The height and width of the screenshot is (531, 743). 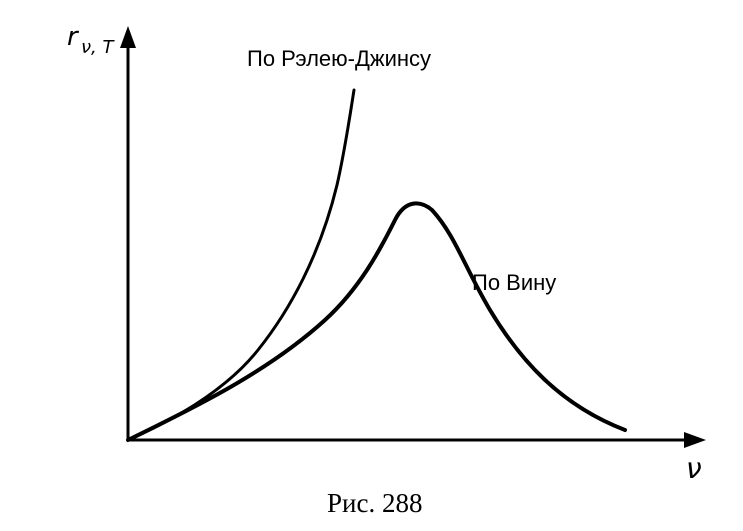 What do you see at coordinates (98, 47) in the screenshot?
I see `y-axis-subscript: ν, T` at bounding box center [98, 47].